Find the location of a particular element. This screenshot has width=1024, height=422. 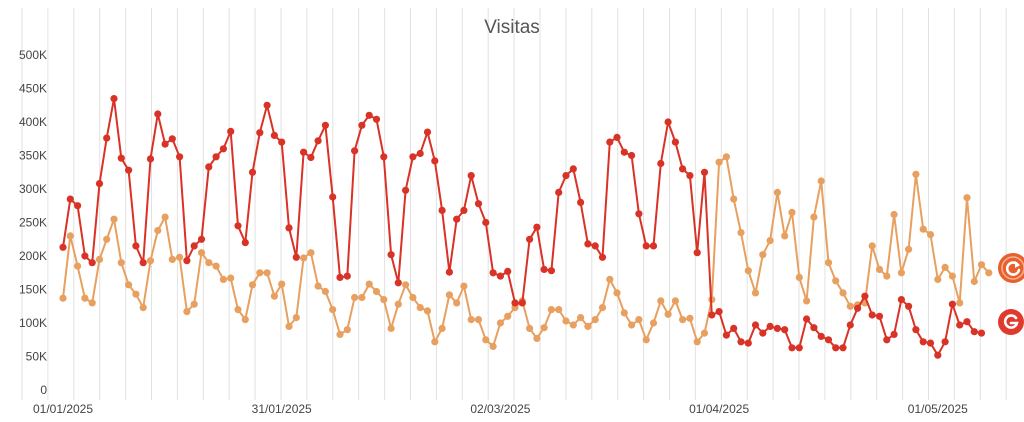

google-g-icon is located at coordinates (1011, 322).